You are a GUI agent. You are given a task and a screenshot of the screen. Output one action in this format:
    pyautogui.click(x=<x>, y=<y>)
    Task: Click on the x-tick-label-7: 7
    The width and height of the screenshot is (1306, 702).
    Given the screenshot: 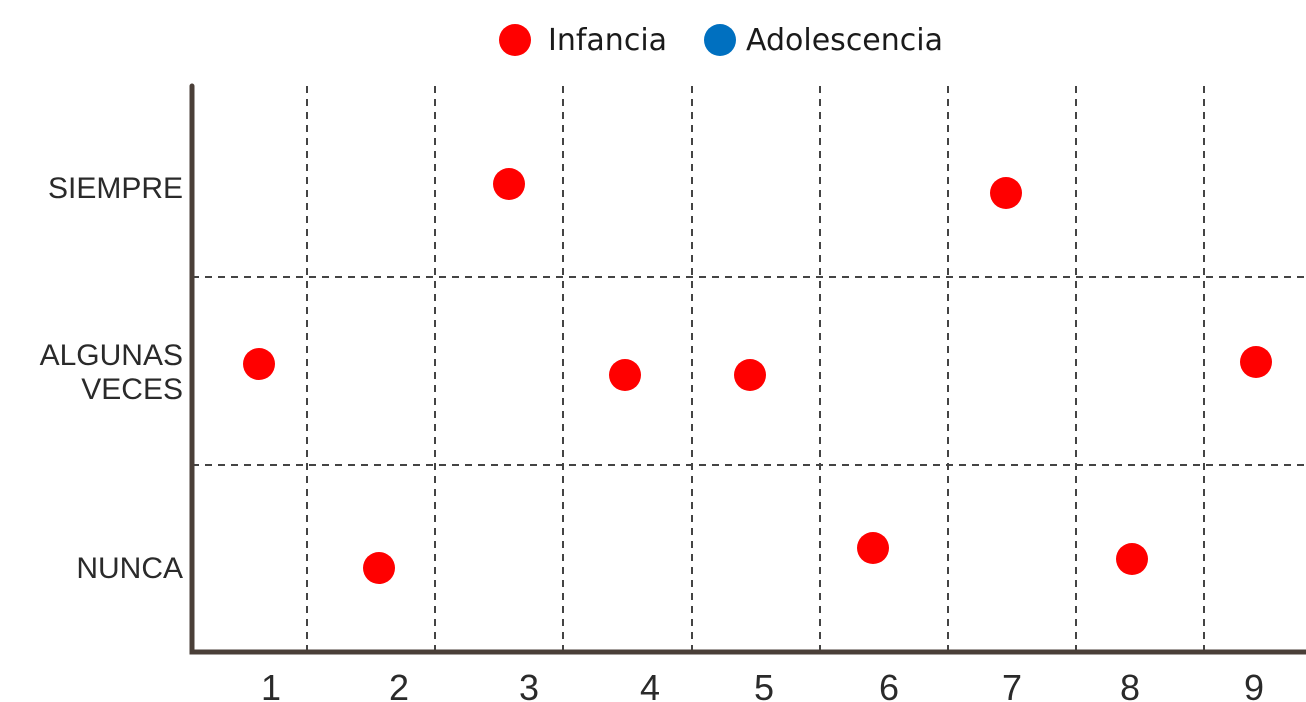 What is the action you would take?
    pyautogui.click(x=1012, y=684)
    